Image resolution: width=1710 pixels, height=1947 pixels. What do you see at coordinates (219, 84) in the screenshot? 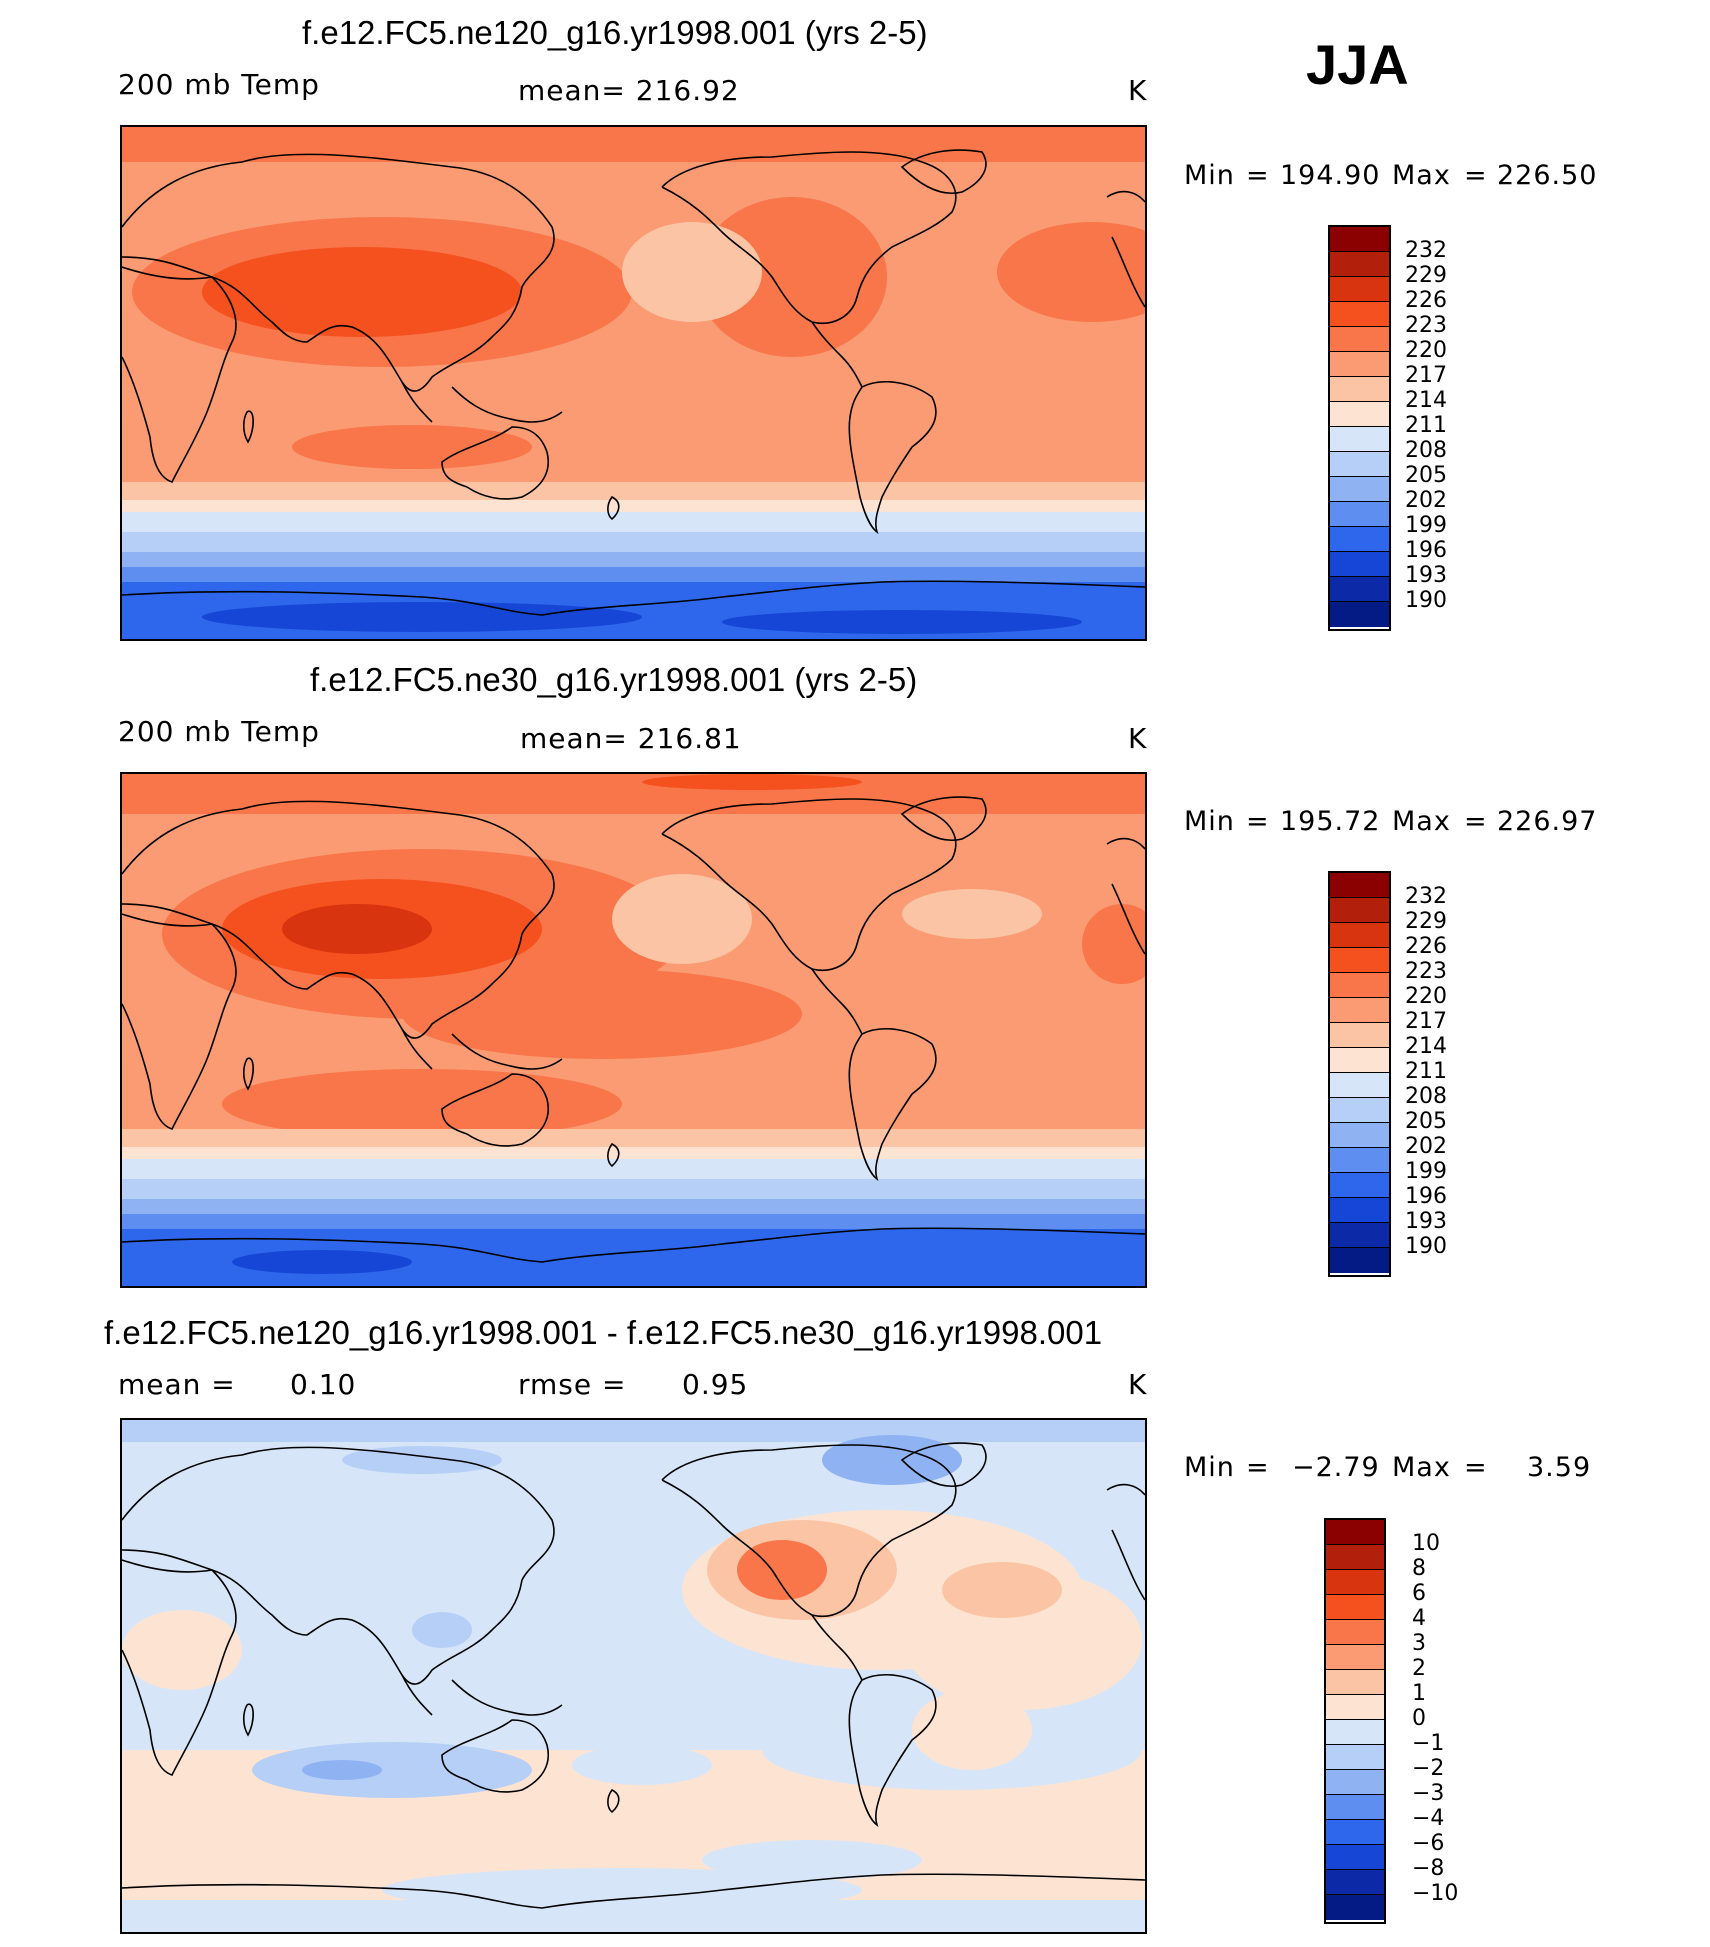
I see `panel1-variable-label: 200 mb Temp` at bounding box center [219, 84].